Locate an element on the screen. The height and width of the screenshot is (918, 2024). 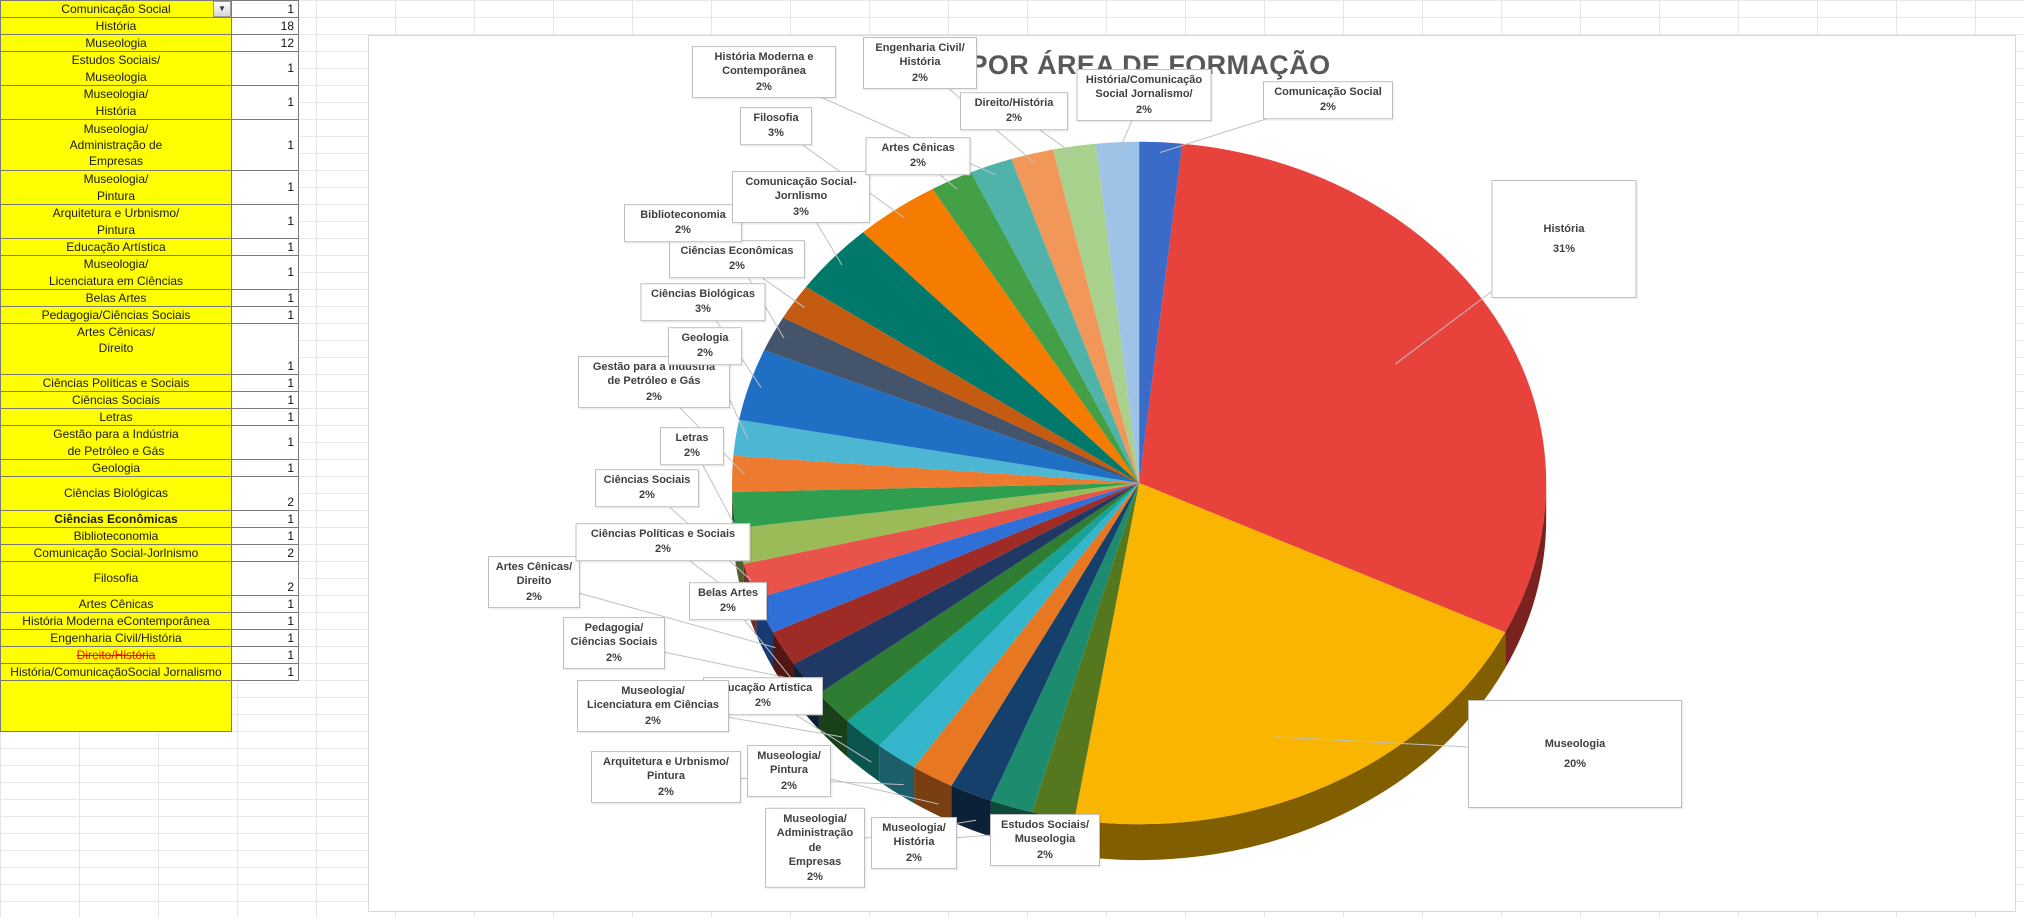
chart-callout: Filosofia 3% is located at coordinates (776, 126).